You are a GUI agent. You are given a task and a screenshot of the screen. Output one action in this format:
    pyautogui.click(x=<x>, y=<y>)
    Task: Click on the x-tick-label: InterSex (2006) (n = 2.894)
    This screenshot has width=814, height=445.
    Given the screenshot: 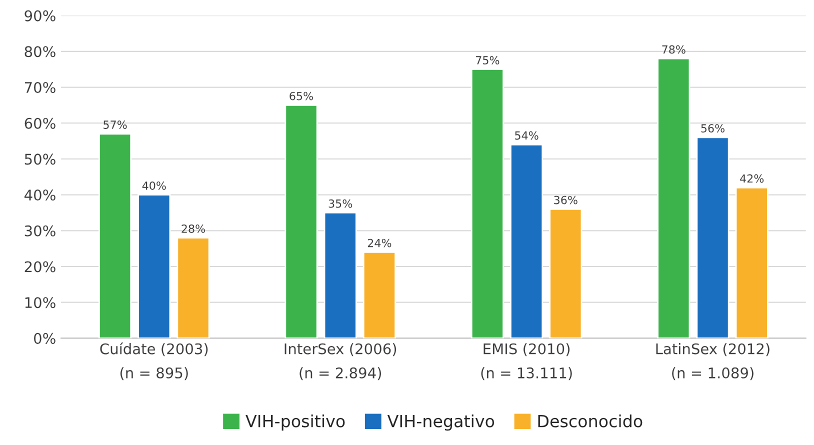 What is the action you would take?
    pyautogui.click(x=340, y=361)
    